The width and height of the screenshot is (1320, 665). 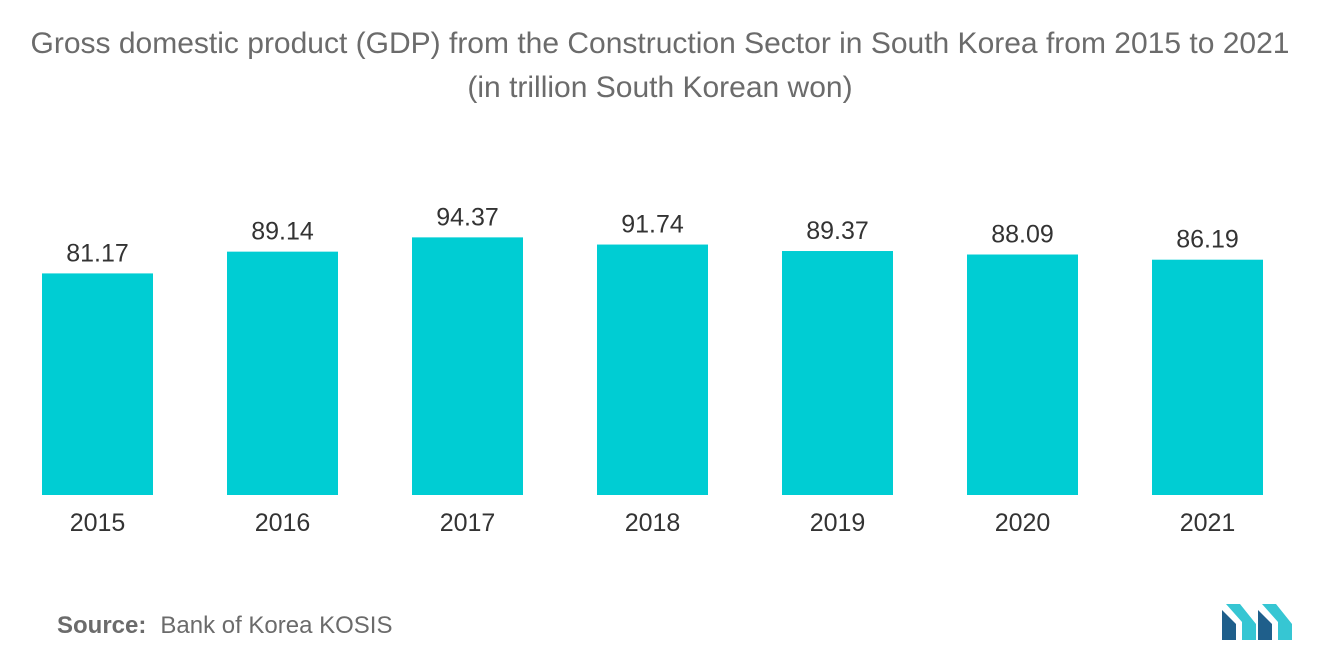 I want to click on bar-2016, so click(x=282, y=373).